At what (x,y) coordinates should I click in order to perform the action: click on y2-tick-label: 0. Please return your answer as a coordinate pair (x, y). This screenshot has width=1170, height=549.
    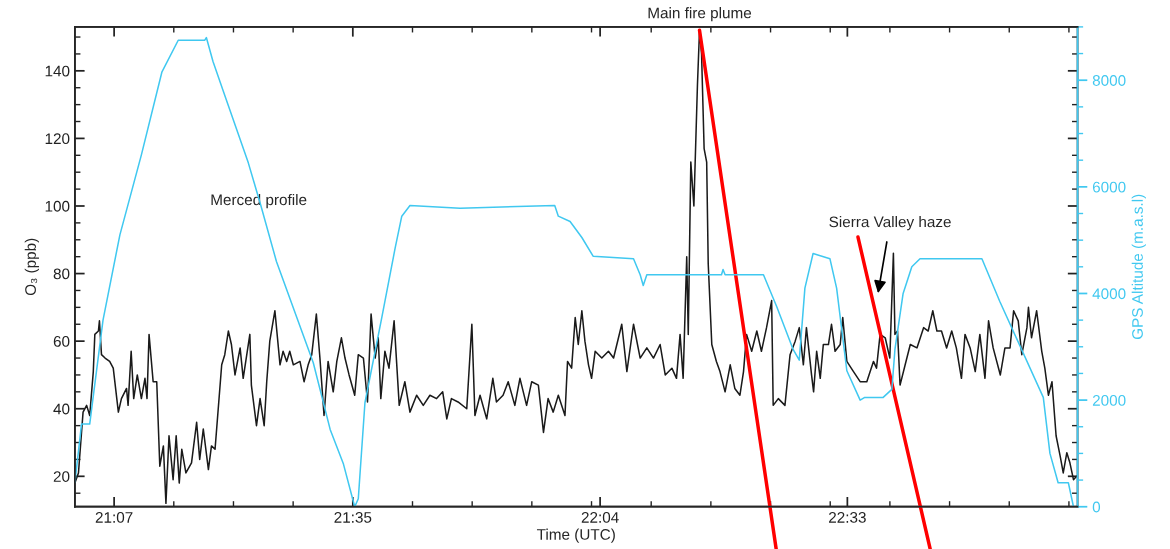
    Looking at the image, I should click on (1096, 507).